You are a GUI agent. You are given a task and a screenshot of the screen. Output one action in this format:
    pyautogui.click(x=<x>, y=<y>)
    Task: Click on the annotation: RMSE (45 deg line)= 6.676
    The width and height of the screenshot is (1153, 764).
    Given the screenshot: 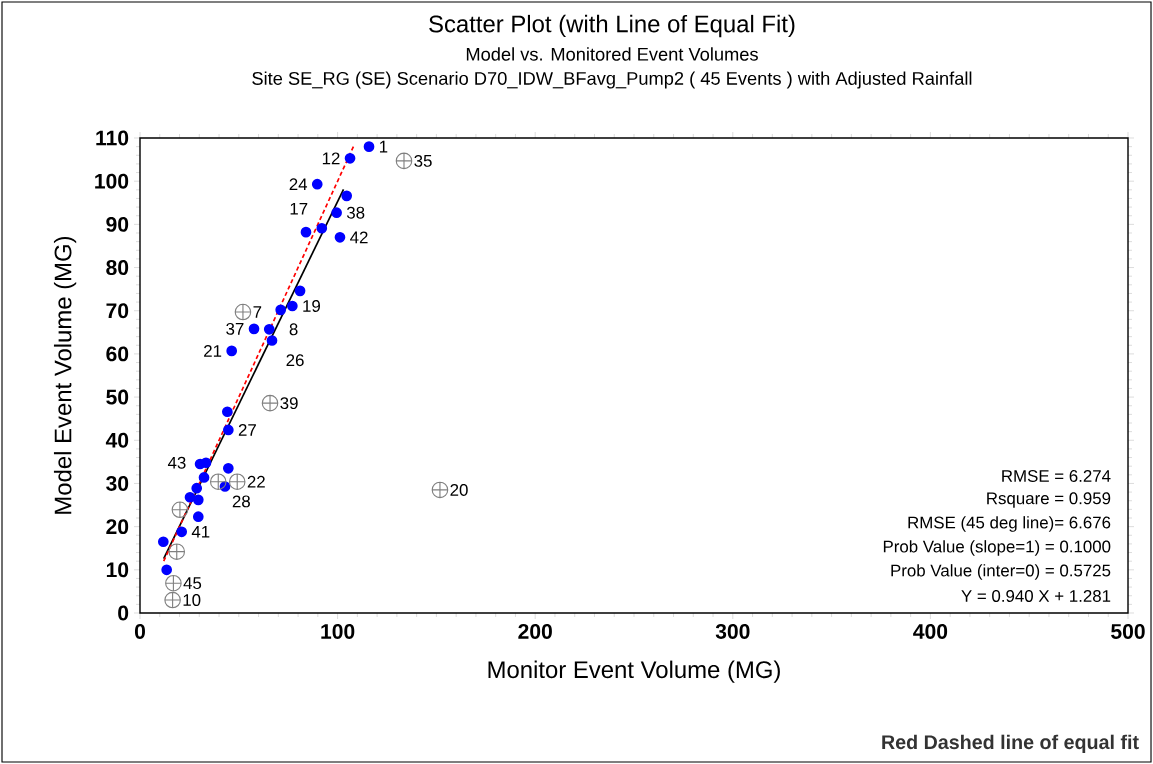 What is the action you would take?
    pyautogui.click(x=1009, y=524)
    